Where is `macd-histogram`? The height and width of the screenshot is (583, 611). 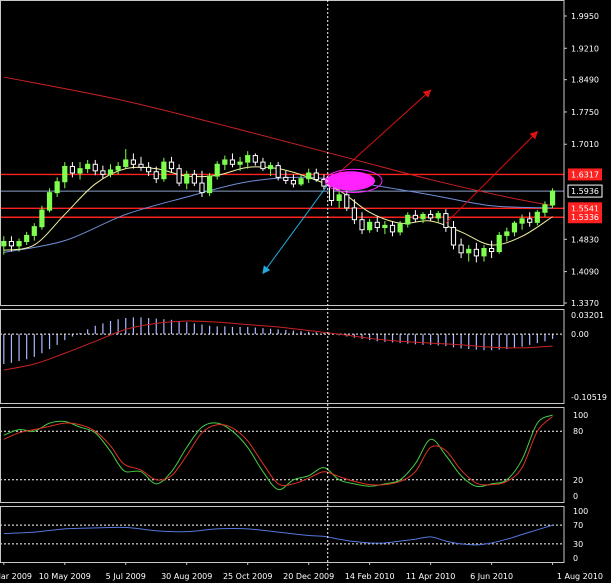
macd-histogram is located at coordinates (282, 341).